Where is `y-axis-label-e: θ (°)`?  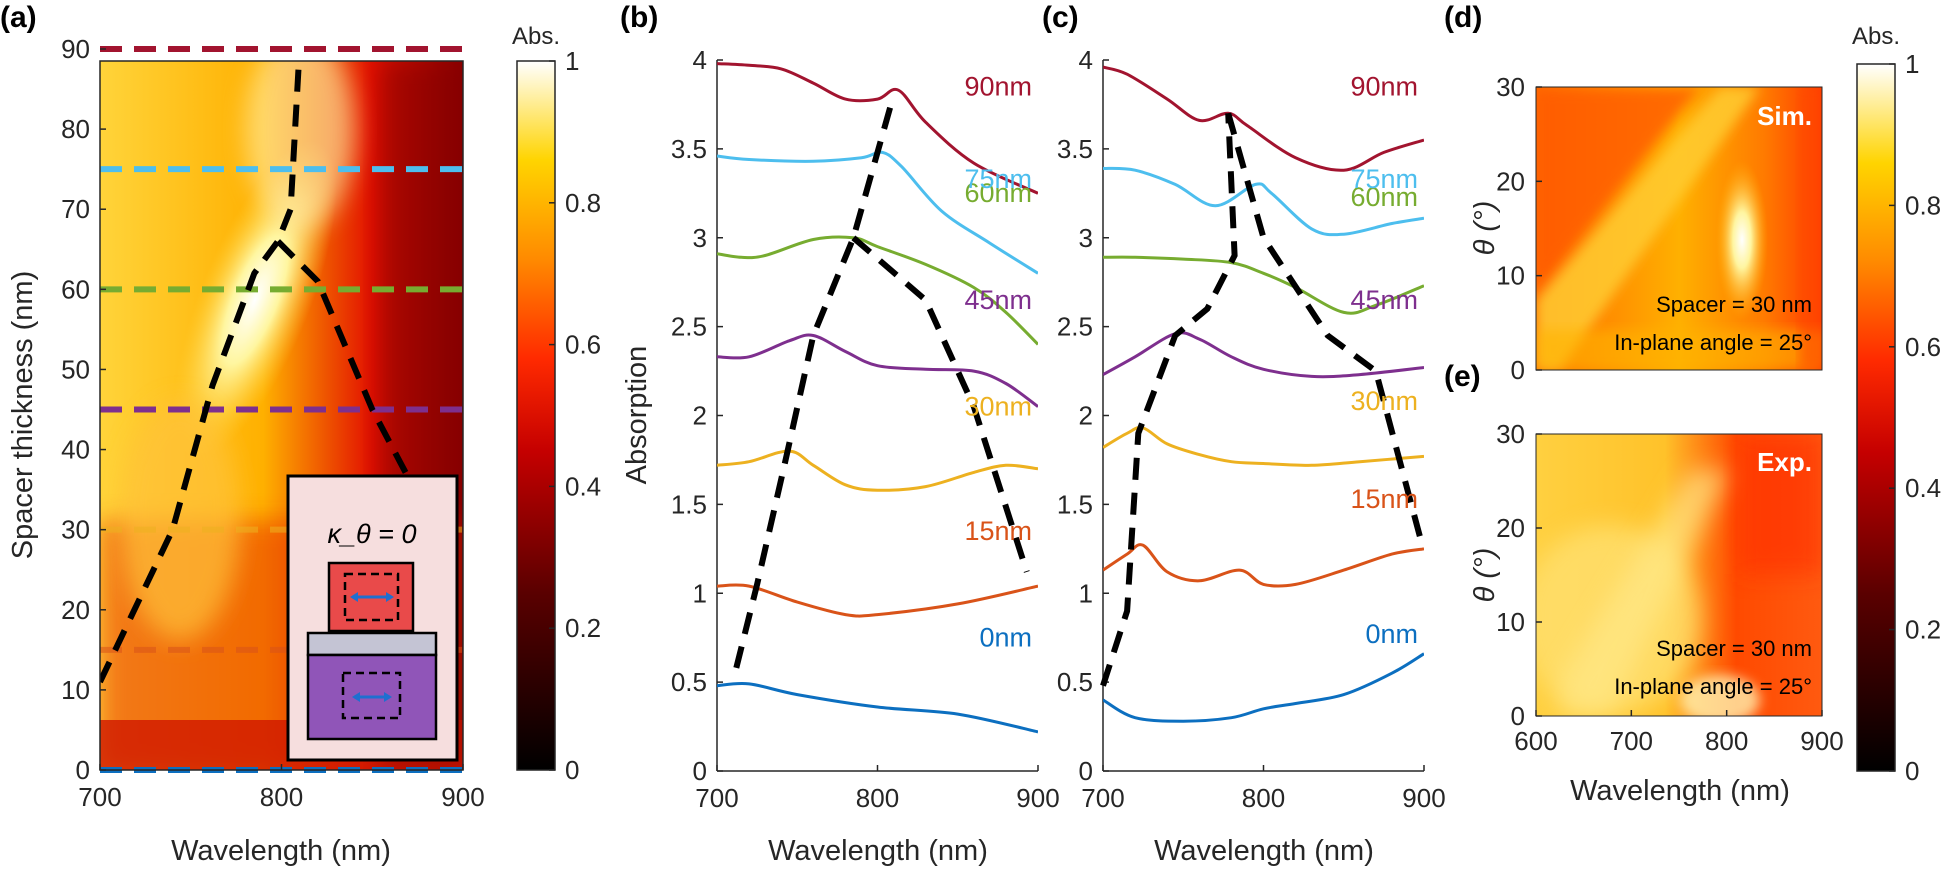 y-axis-label-e: θ (°) is located at coordinates (1485, 575).